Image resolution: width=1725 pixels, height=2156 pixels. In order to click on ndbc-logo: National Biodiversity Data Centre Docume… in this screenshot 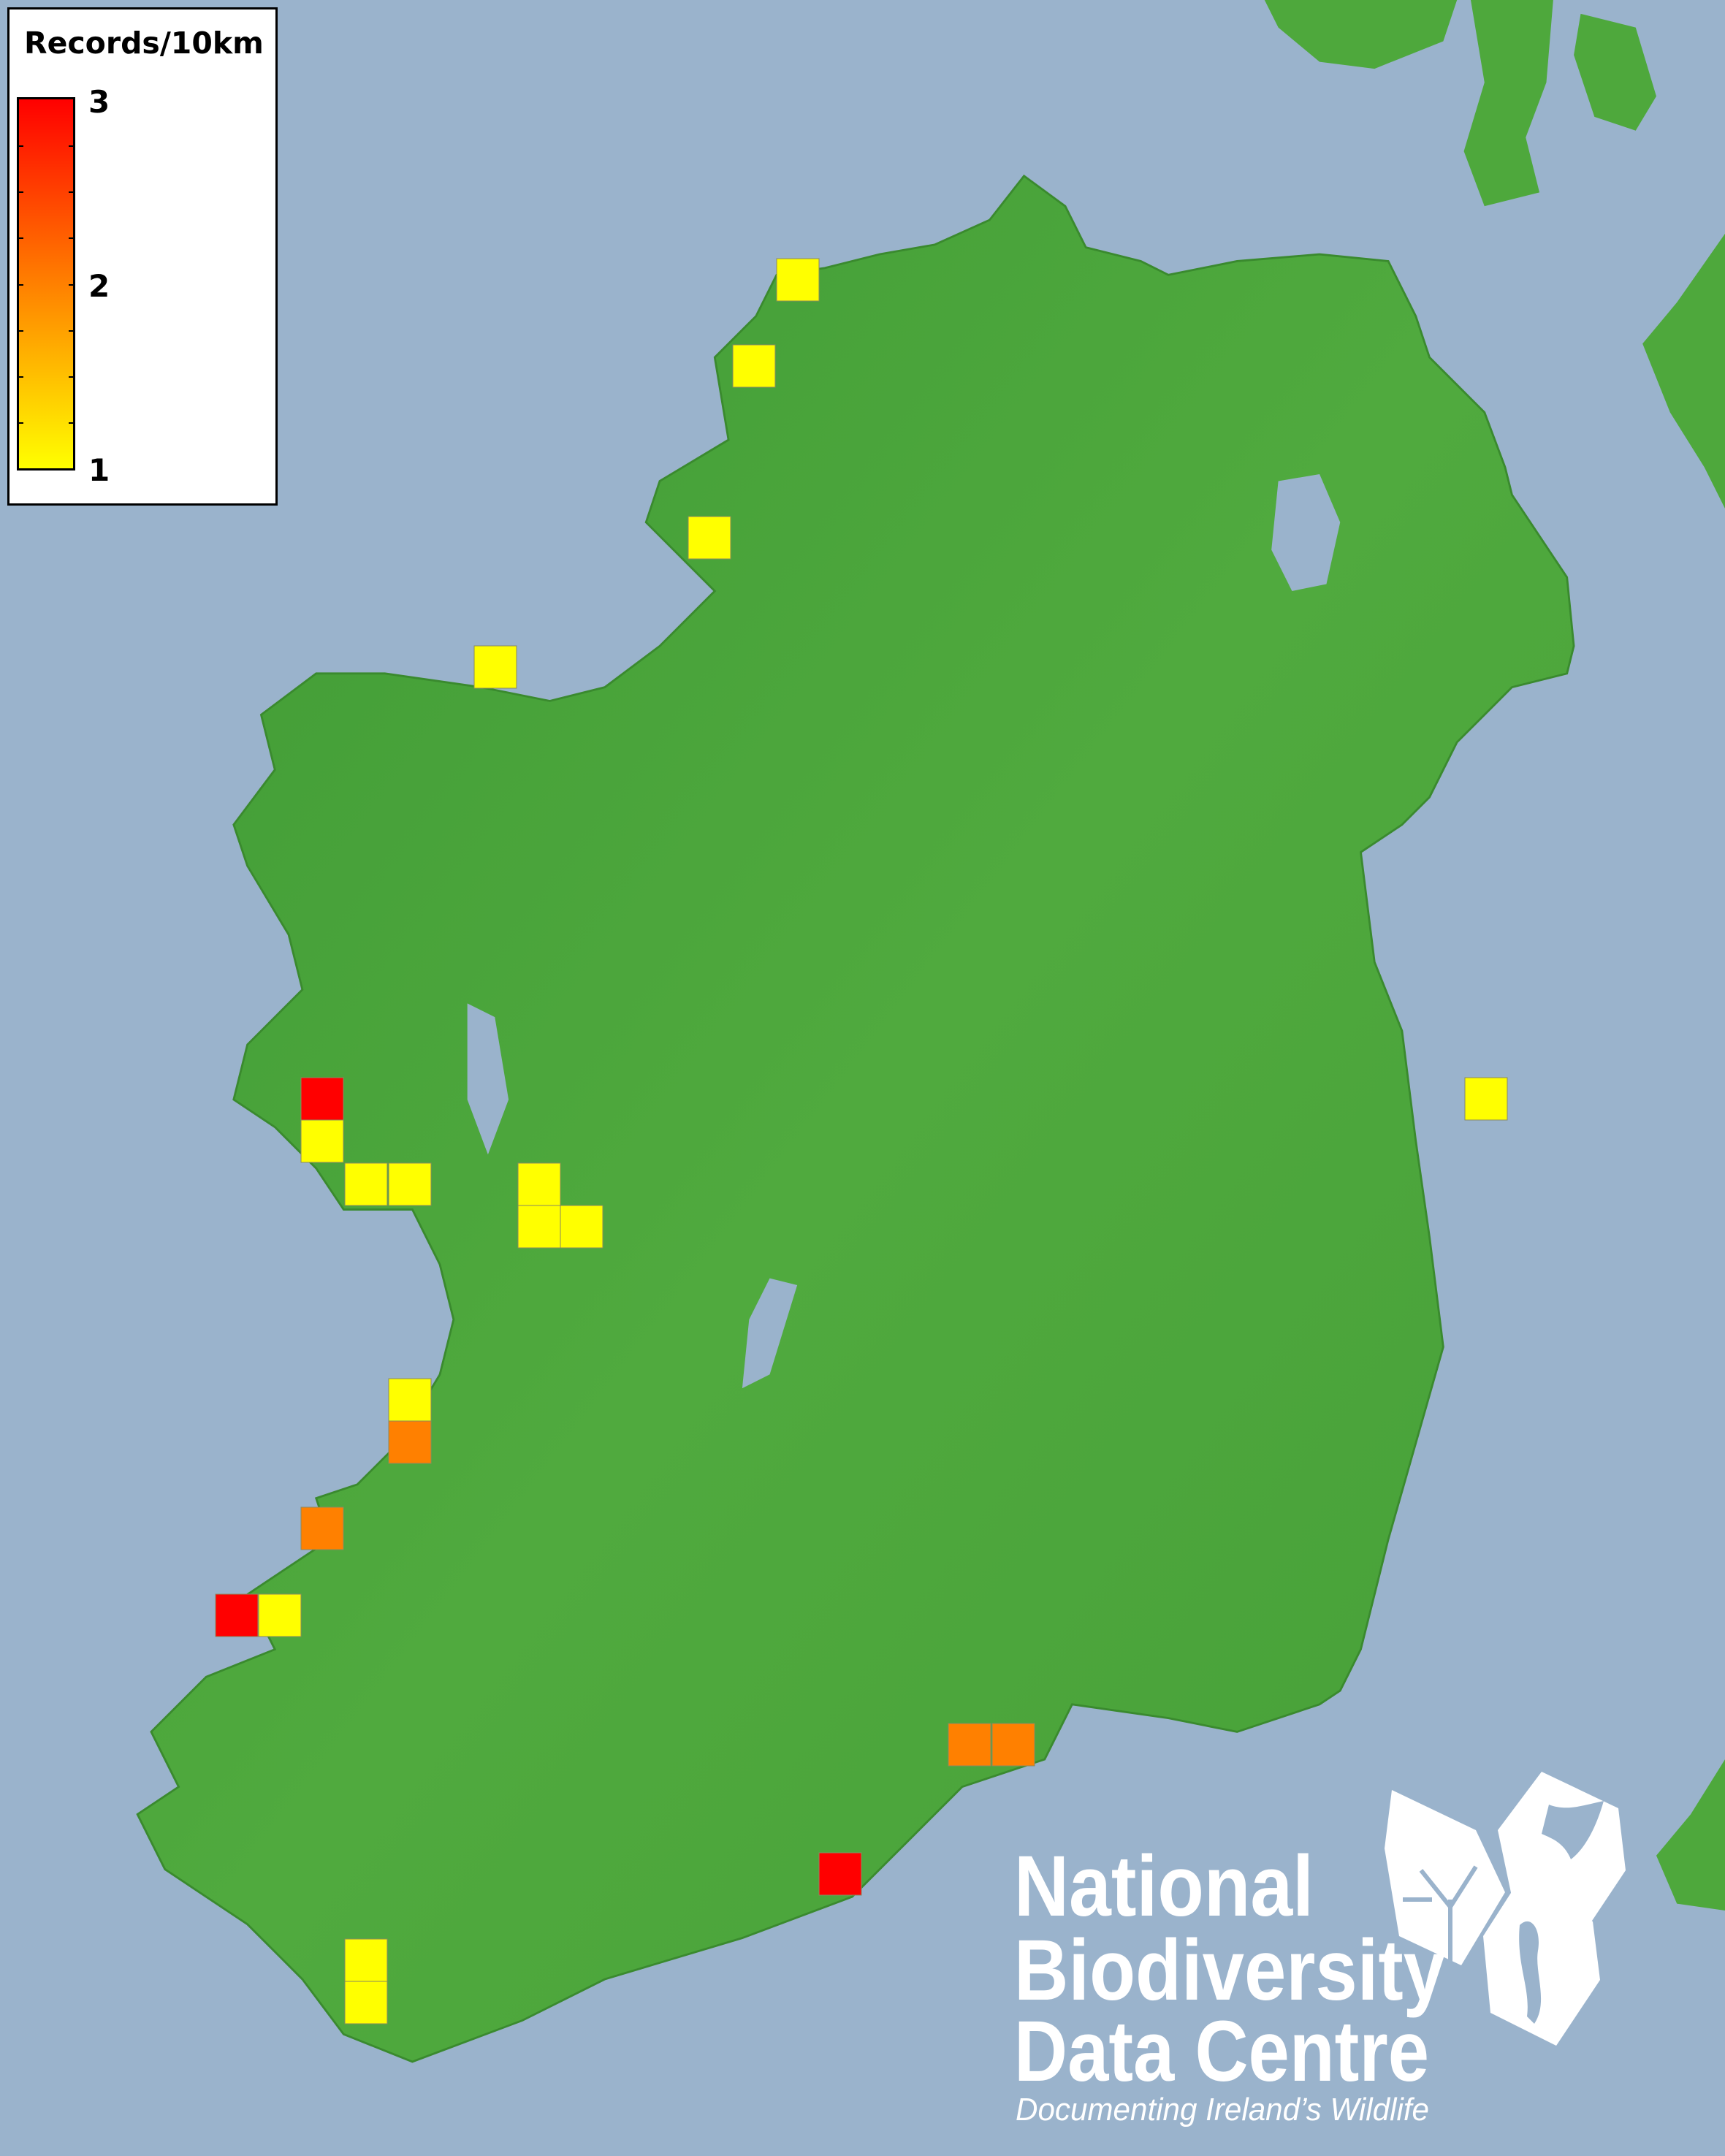, I will do `click(1320, 1950)`.